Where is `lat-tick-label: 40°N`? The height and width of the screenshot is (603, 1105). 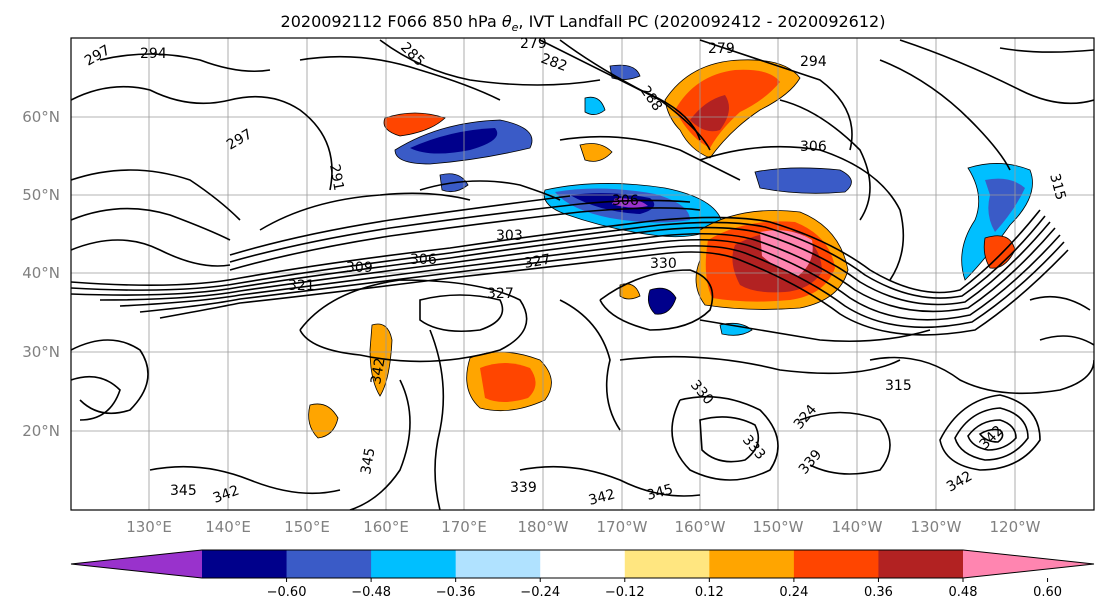 lat-tick-label: 40°N is located at coordinates (41, 273).